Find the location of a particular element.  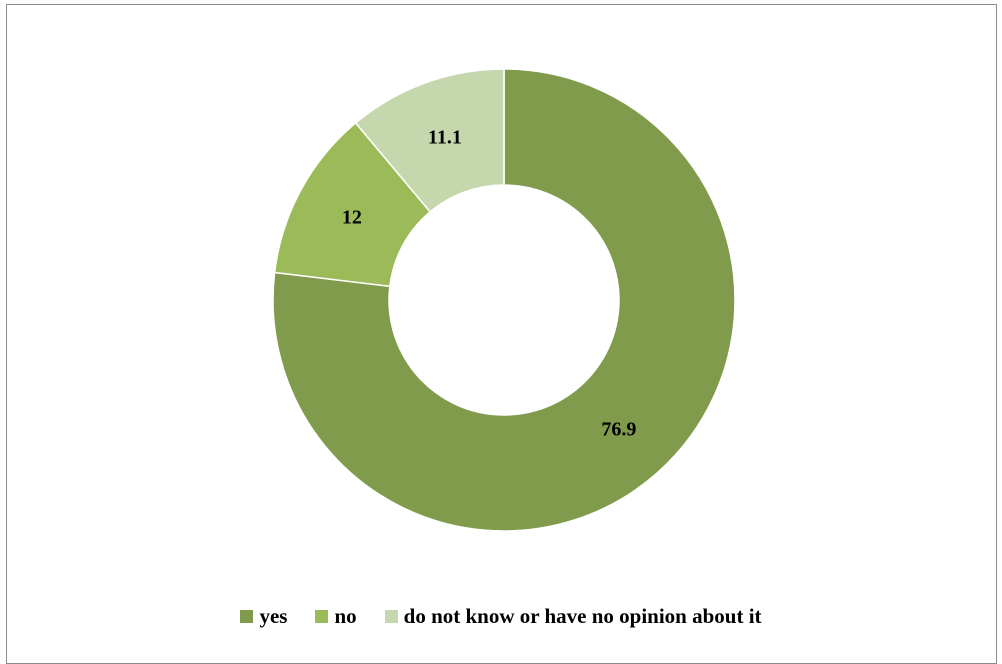

legend-item-no: no is located at coordinates (336, 616).